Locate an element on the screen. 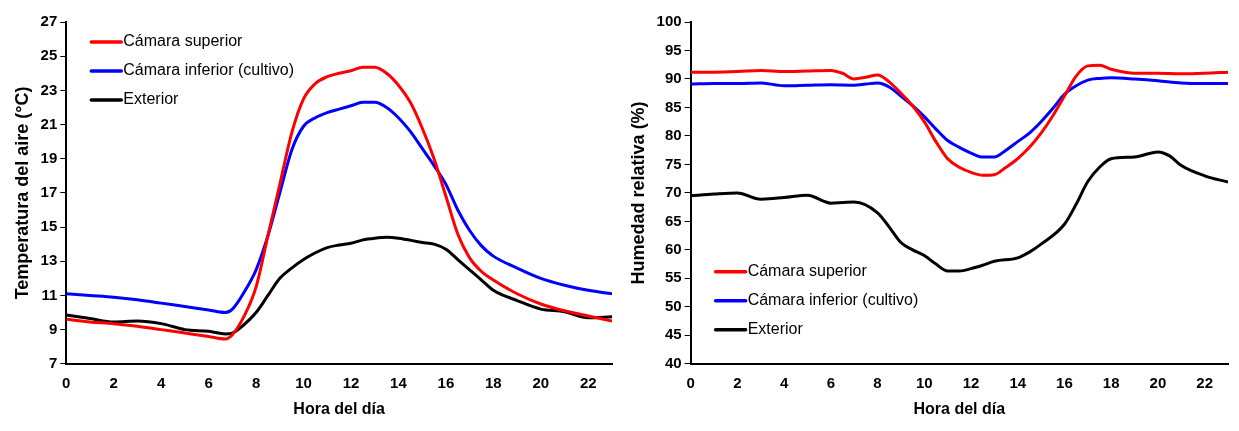 The width and height of the screenshot is (1239, 431). y-tick-label: 13 is located at coordinates (49, 260).